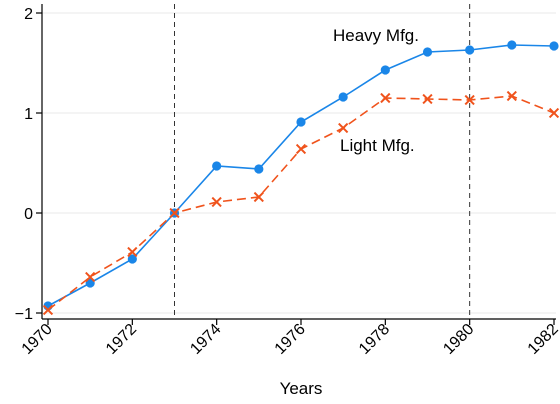 The width and height of the screenshot is (560, 404). What do you see at coordinates (542, 339) in the screenshot?
I see `x-tick-label: 1982` at bounding box center [542, 339].